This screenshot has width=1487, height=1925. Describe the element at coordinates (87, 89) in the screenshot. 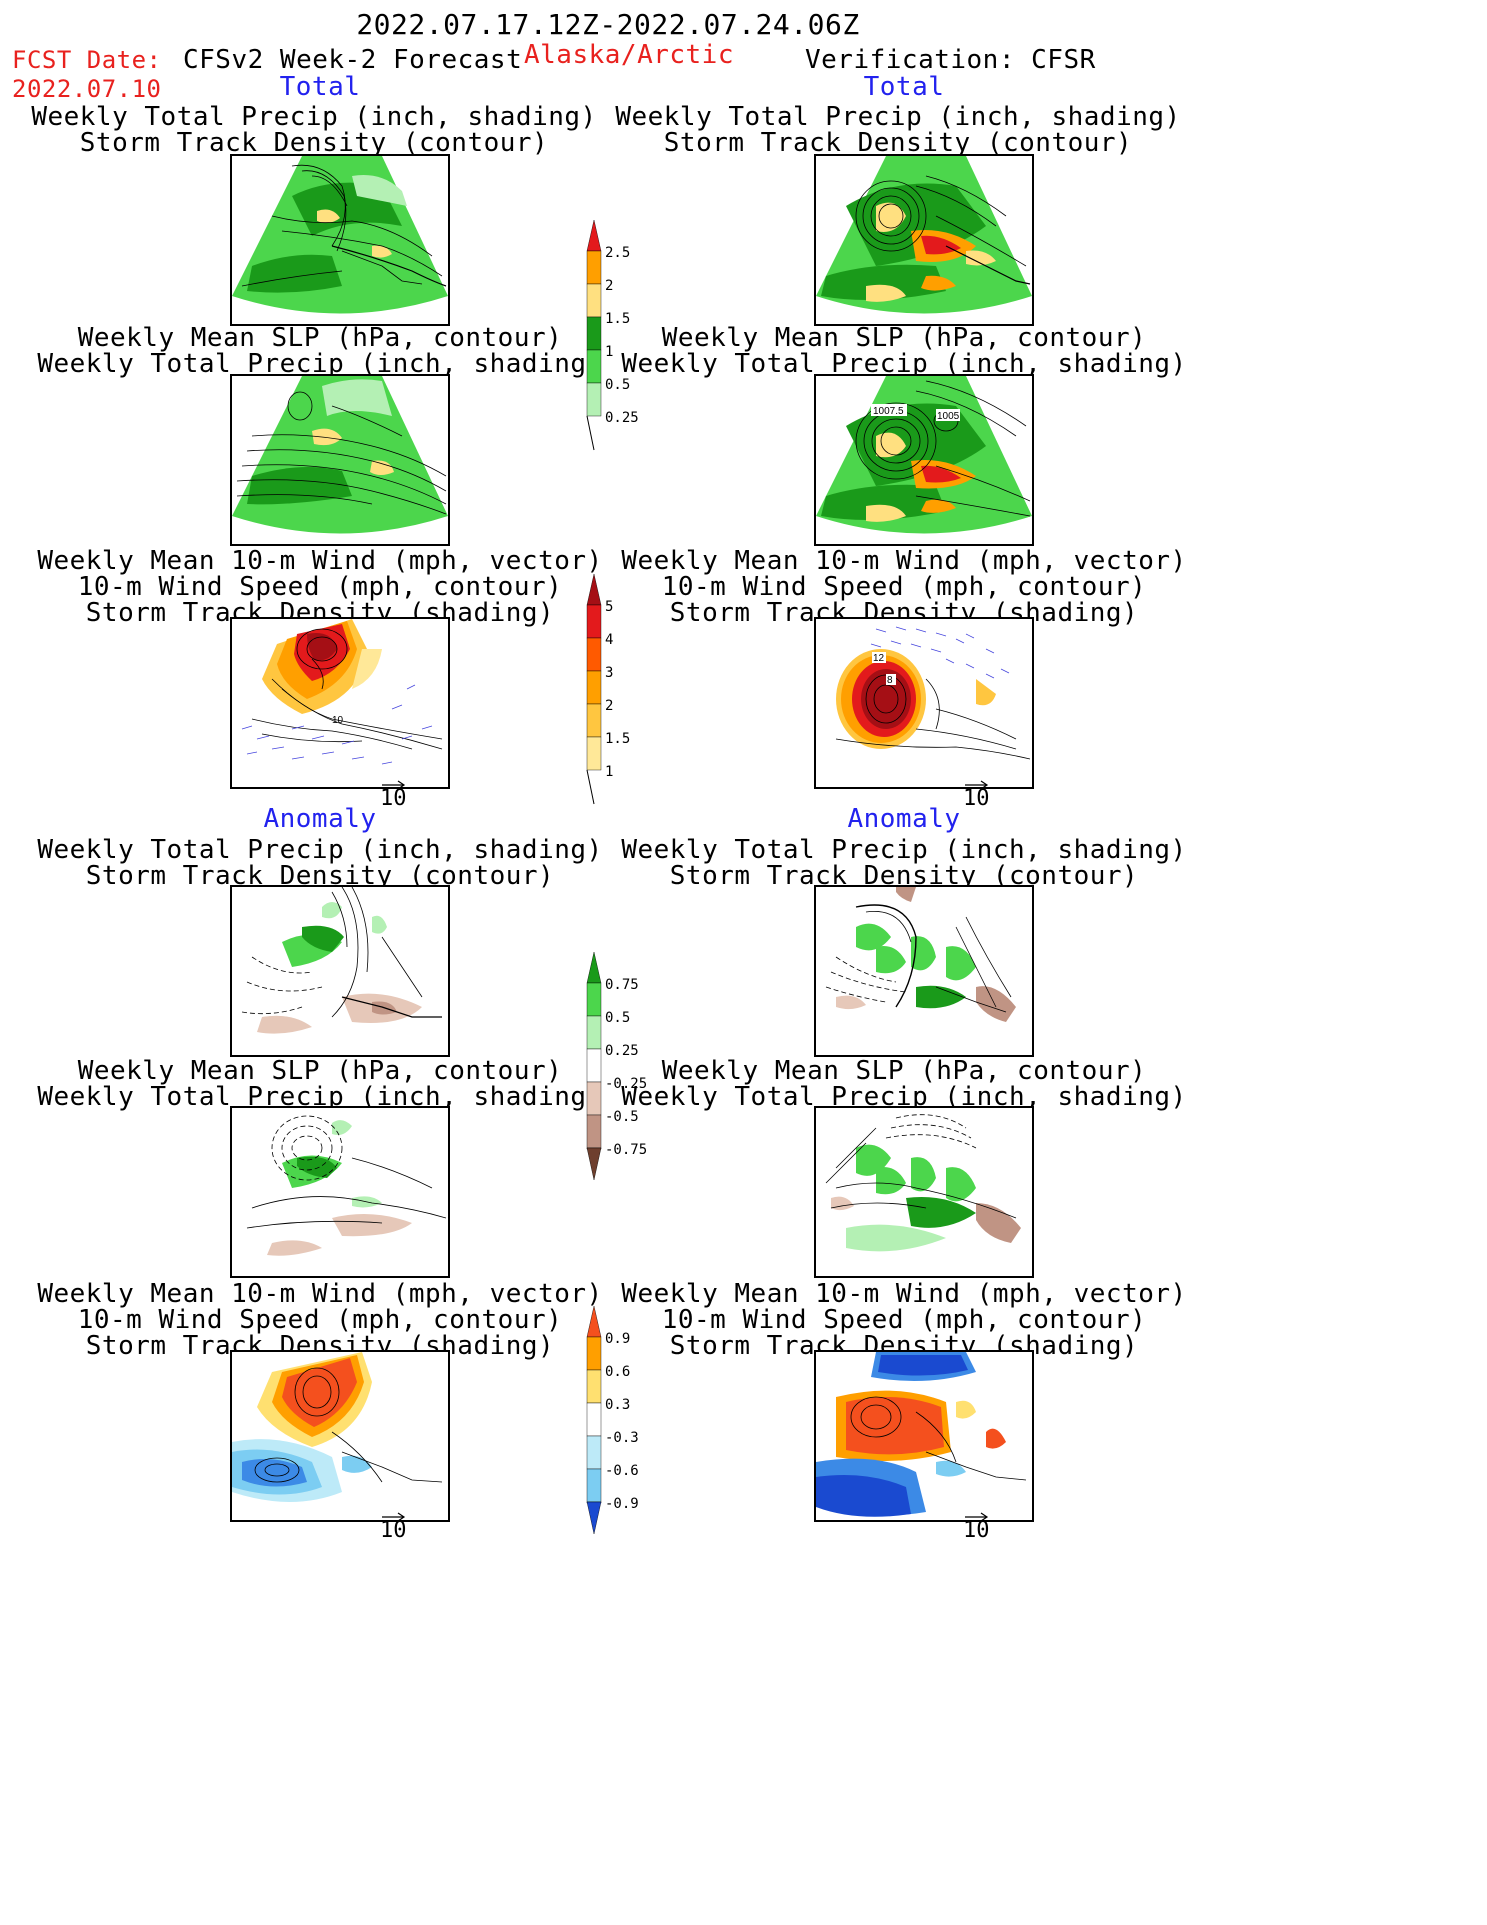

I see `fcst-date-value: 2022.07.10` at that location.